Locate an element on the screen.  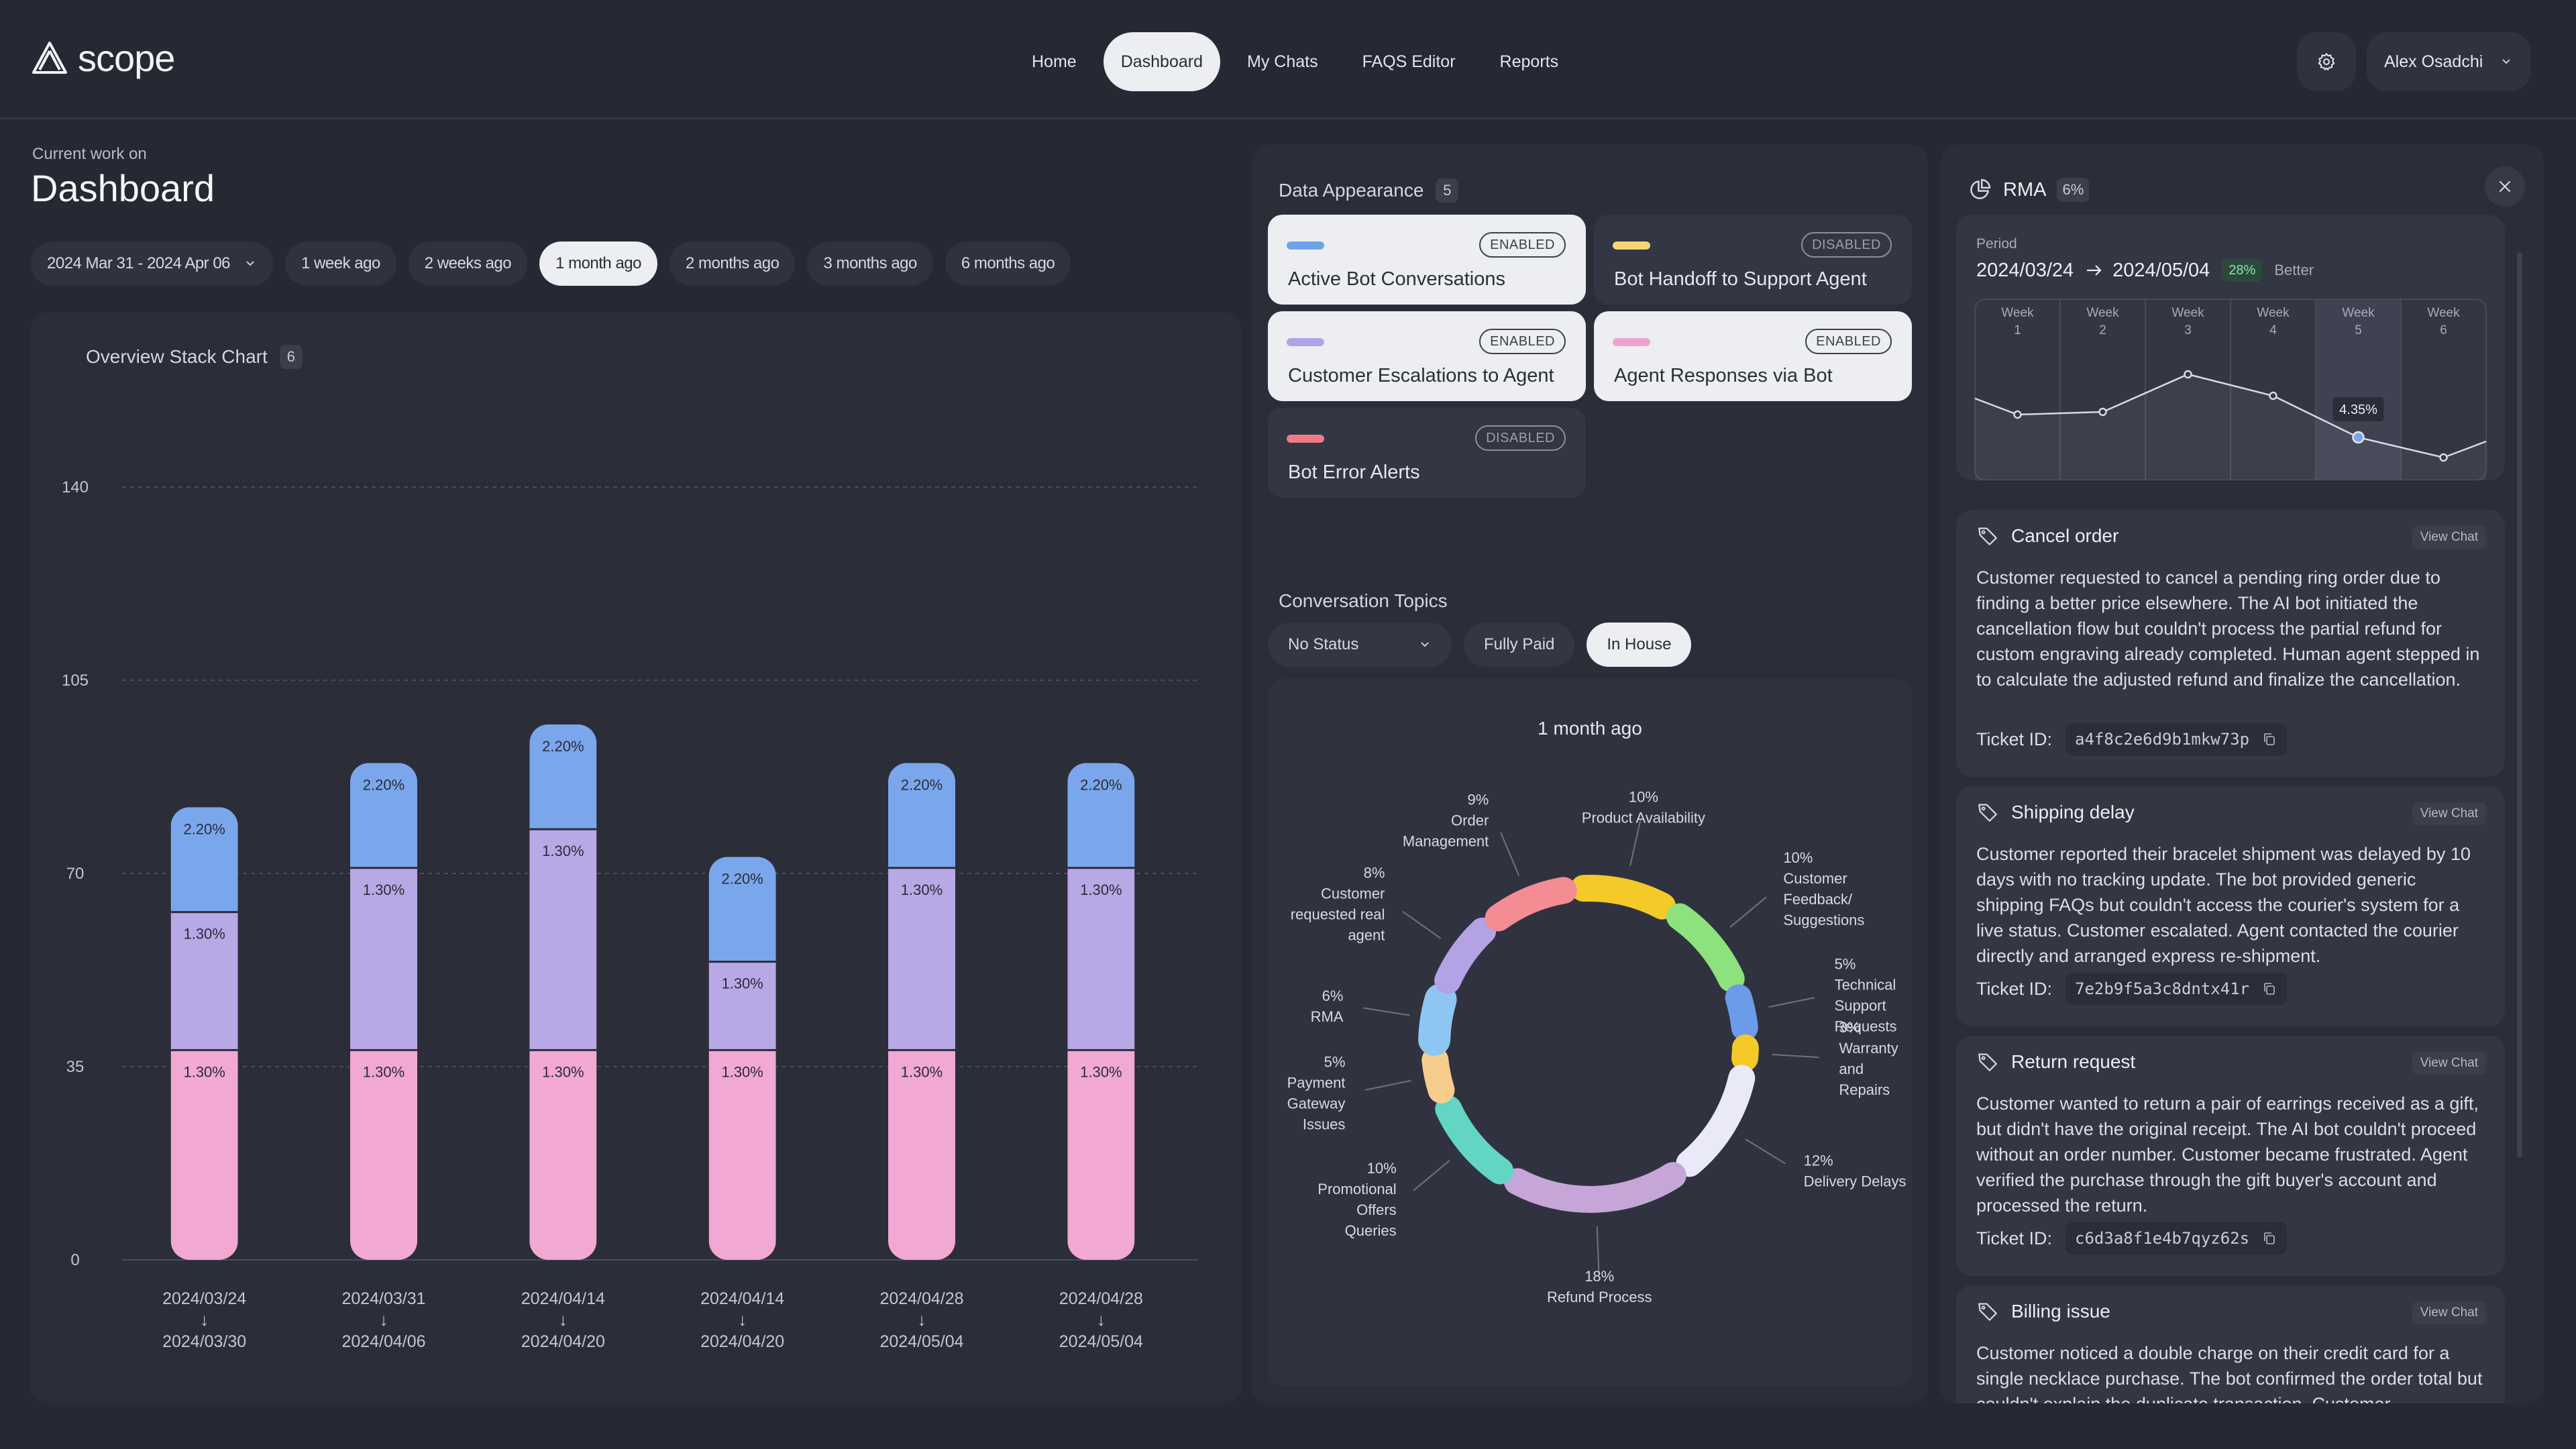
segment-label: Product Availability is located at coordinates (1643, 817).